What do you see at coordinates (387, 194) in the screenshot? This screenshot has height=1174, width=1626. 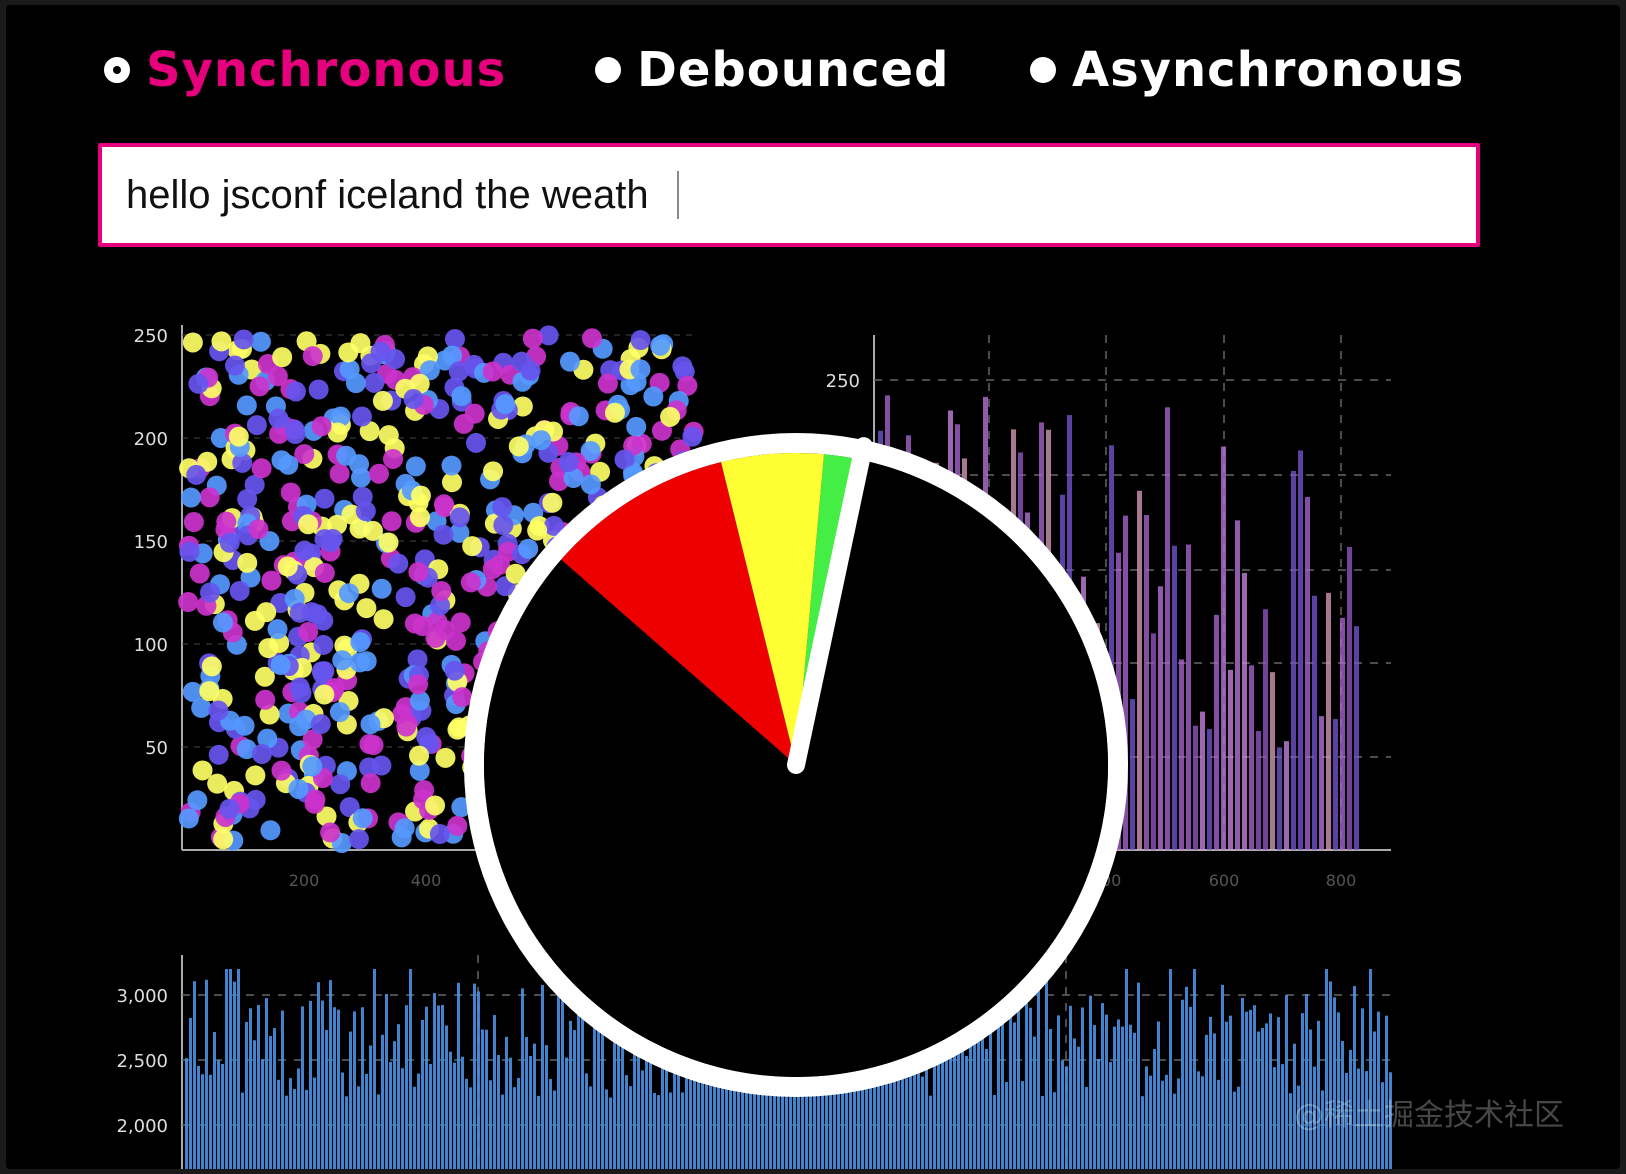 I see `text-input-value: hello jsconf iceland the weath` at bounding box center [387, 194].